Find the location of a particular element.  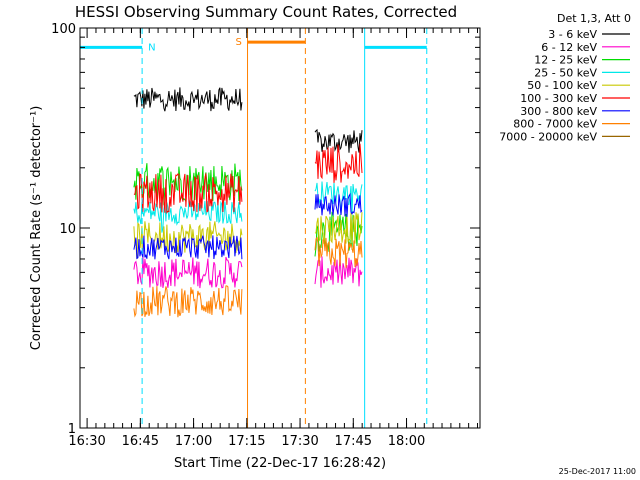

legend-entry-label: 50 - 100 keV is located at coordinates (562, 85).